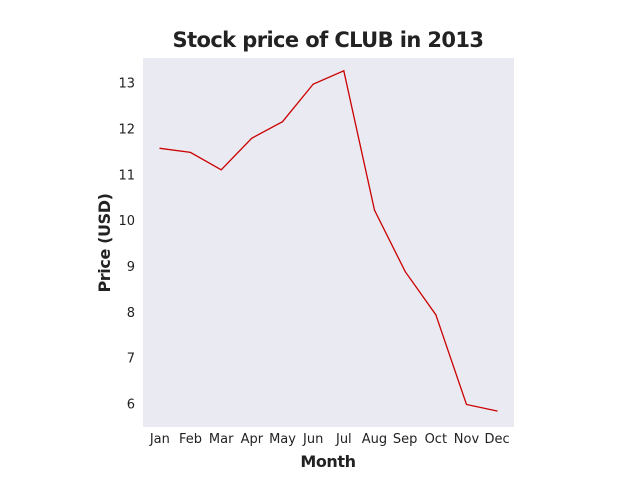 The image size is (640, 480). What do you see at coordinates (190, 439) in the screenshot?
I see `x-tick-label-feb: Feb` at bounding box center [190, 439].